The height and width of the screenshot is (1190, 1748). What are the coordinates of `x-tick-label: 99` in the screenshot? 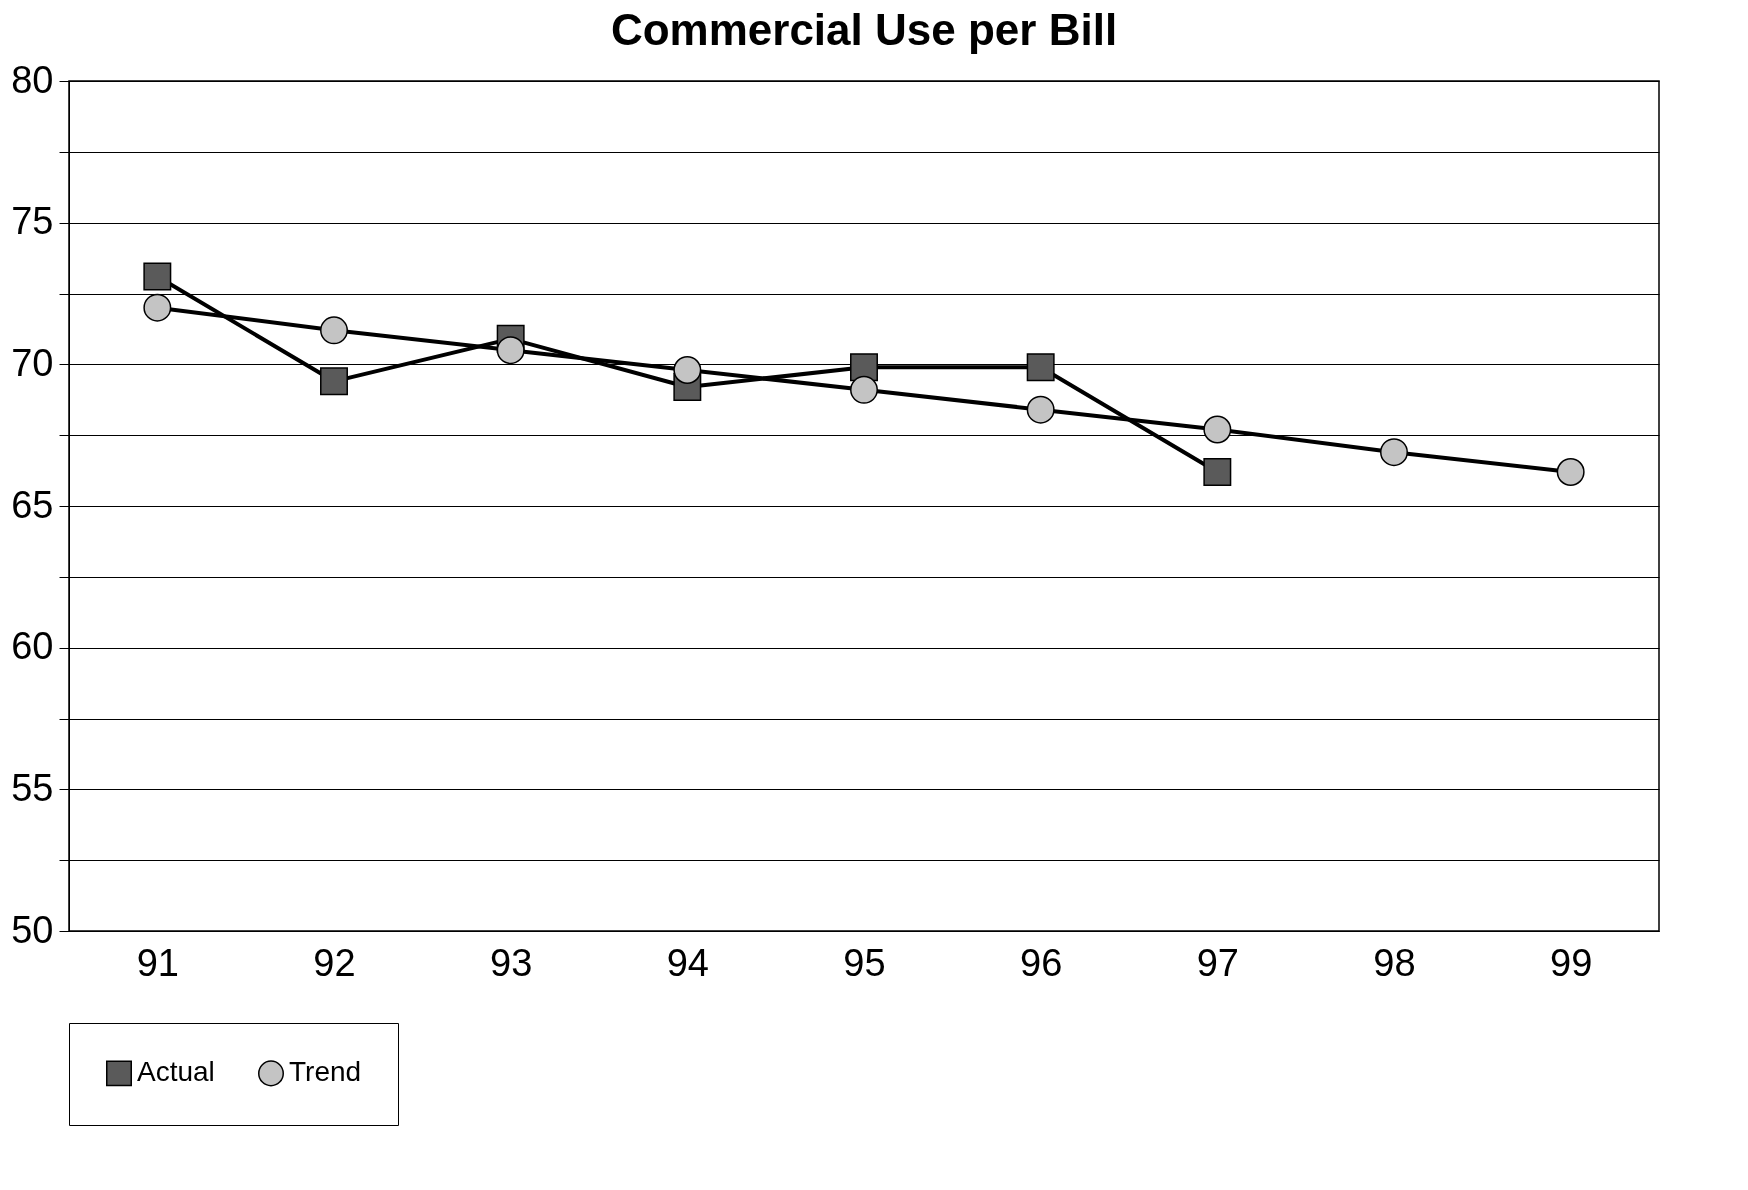 It's located at (1571, 962).